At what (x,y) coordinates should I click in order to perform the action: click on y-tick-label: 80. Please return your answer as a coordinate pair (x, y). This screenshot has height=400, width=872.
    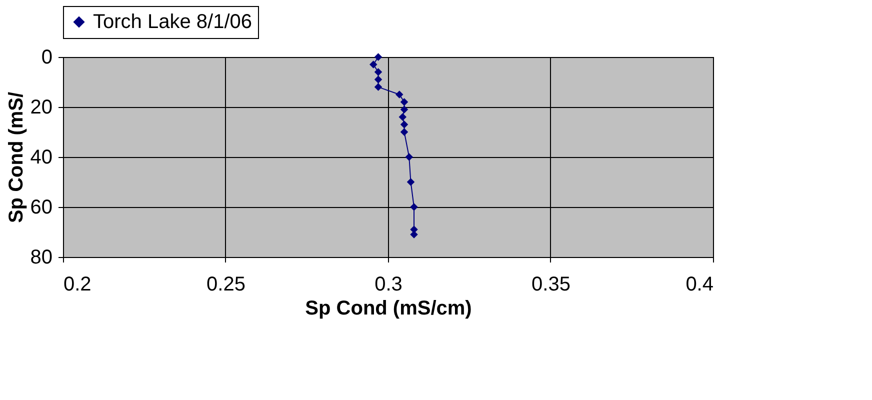
    Looking at the image, I should click on (41, 257).